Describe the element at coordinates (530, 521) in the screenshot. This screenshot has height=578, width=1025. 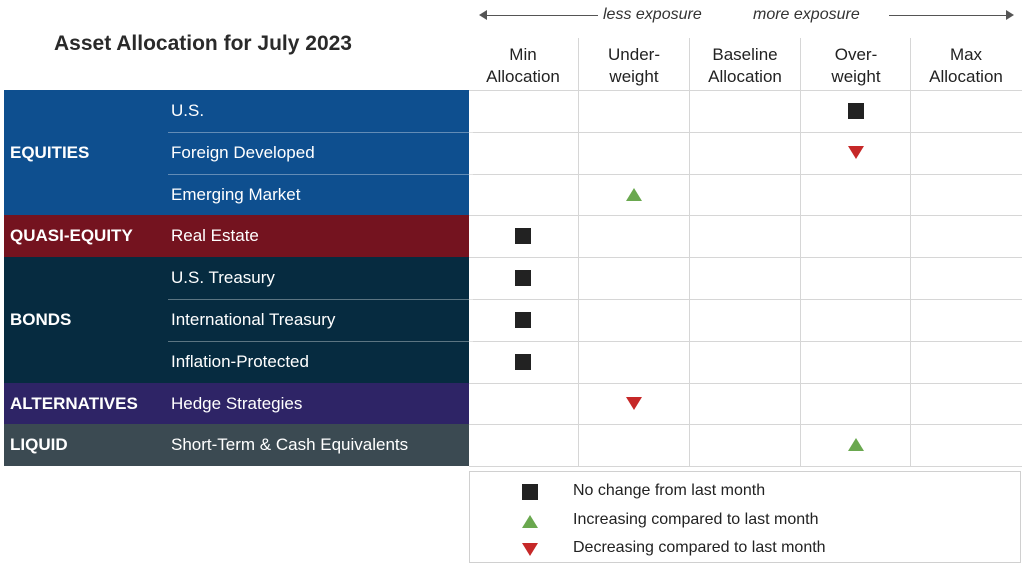
I see `legend-triangle-up-icon` at that location.